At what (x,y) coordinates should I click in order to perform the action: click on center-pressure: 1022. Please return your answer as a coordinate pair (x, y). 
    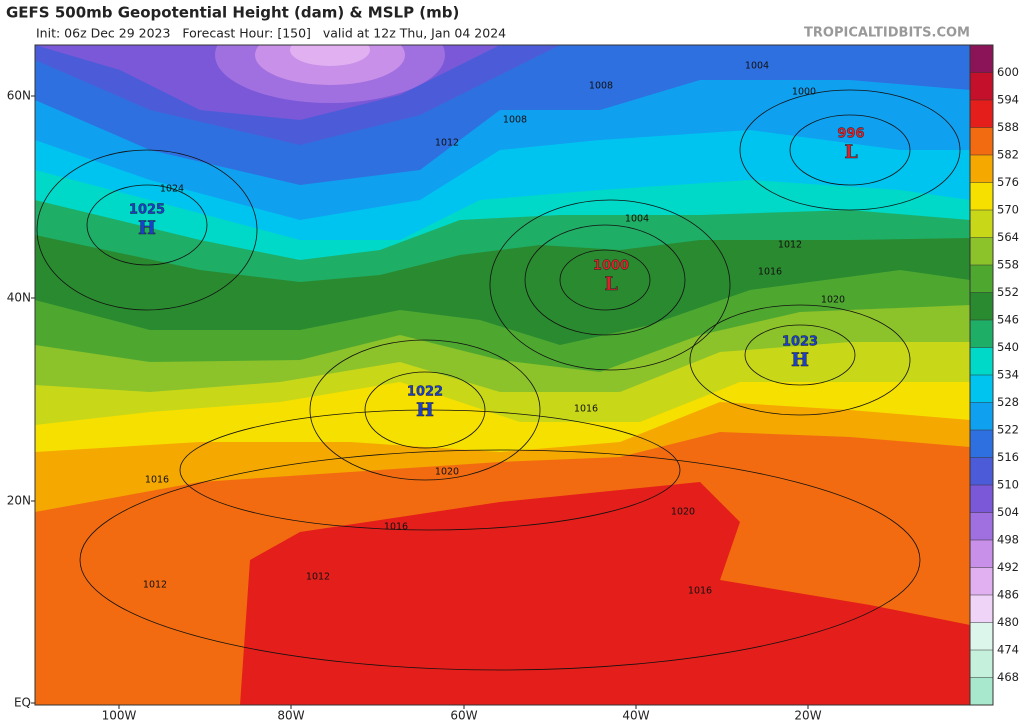
    Looking at the image, I should click on (425, 392).